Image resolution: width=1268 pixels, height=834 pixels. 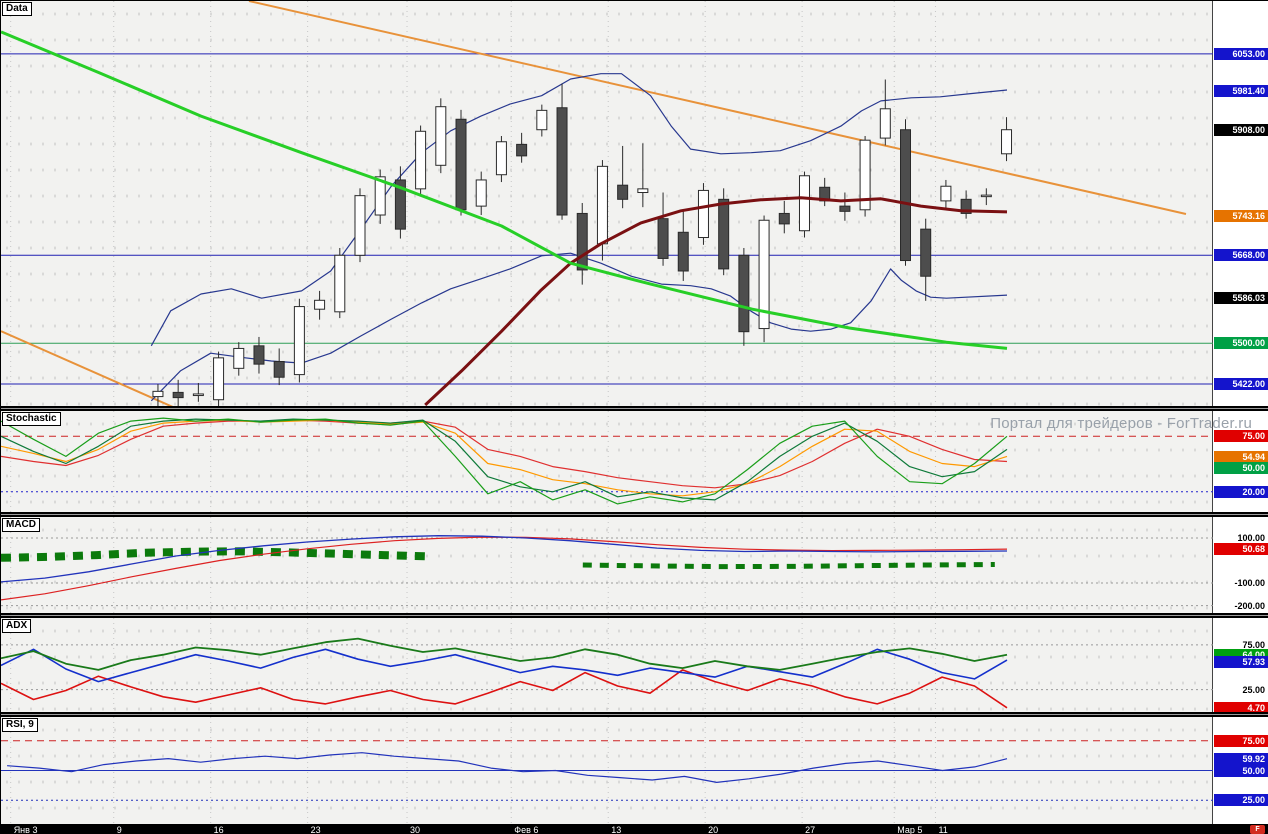 I want to click on rsi-axis-tag: 25.00, so click(x=1241, y=800).